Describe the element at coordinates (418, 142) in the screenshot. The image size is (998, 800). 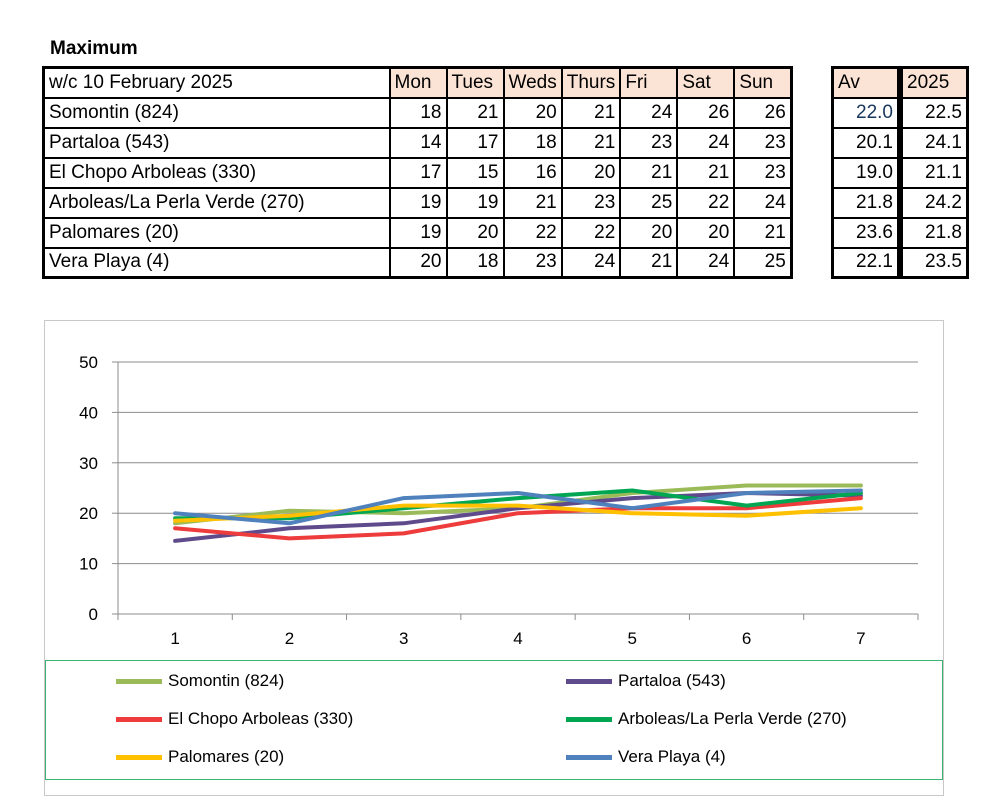
I see `temperature-cell: 14` at that location.